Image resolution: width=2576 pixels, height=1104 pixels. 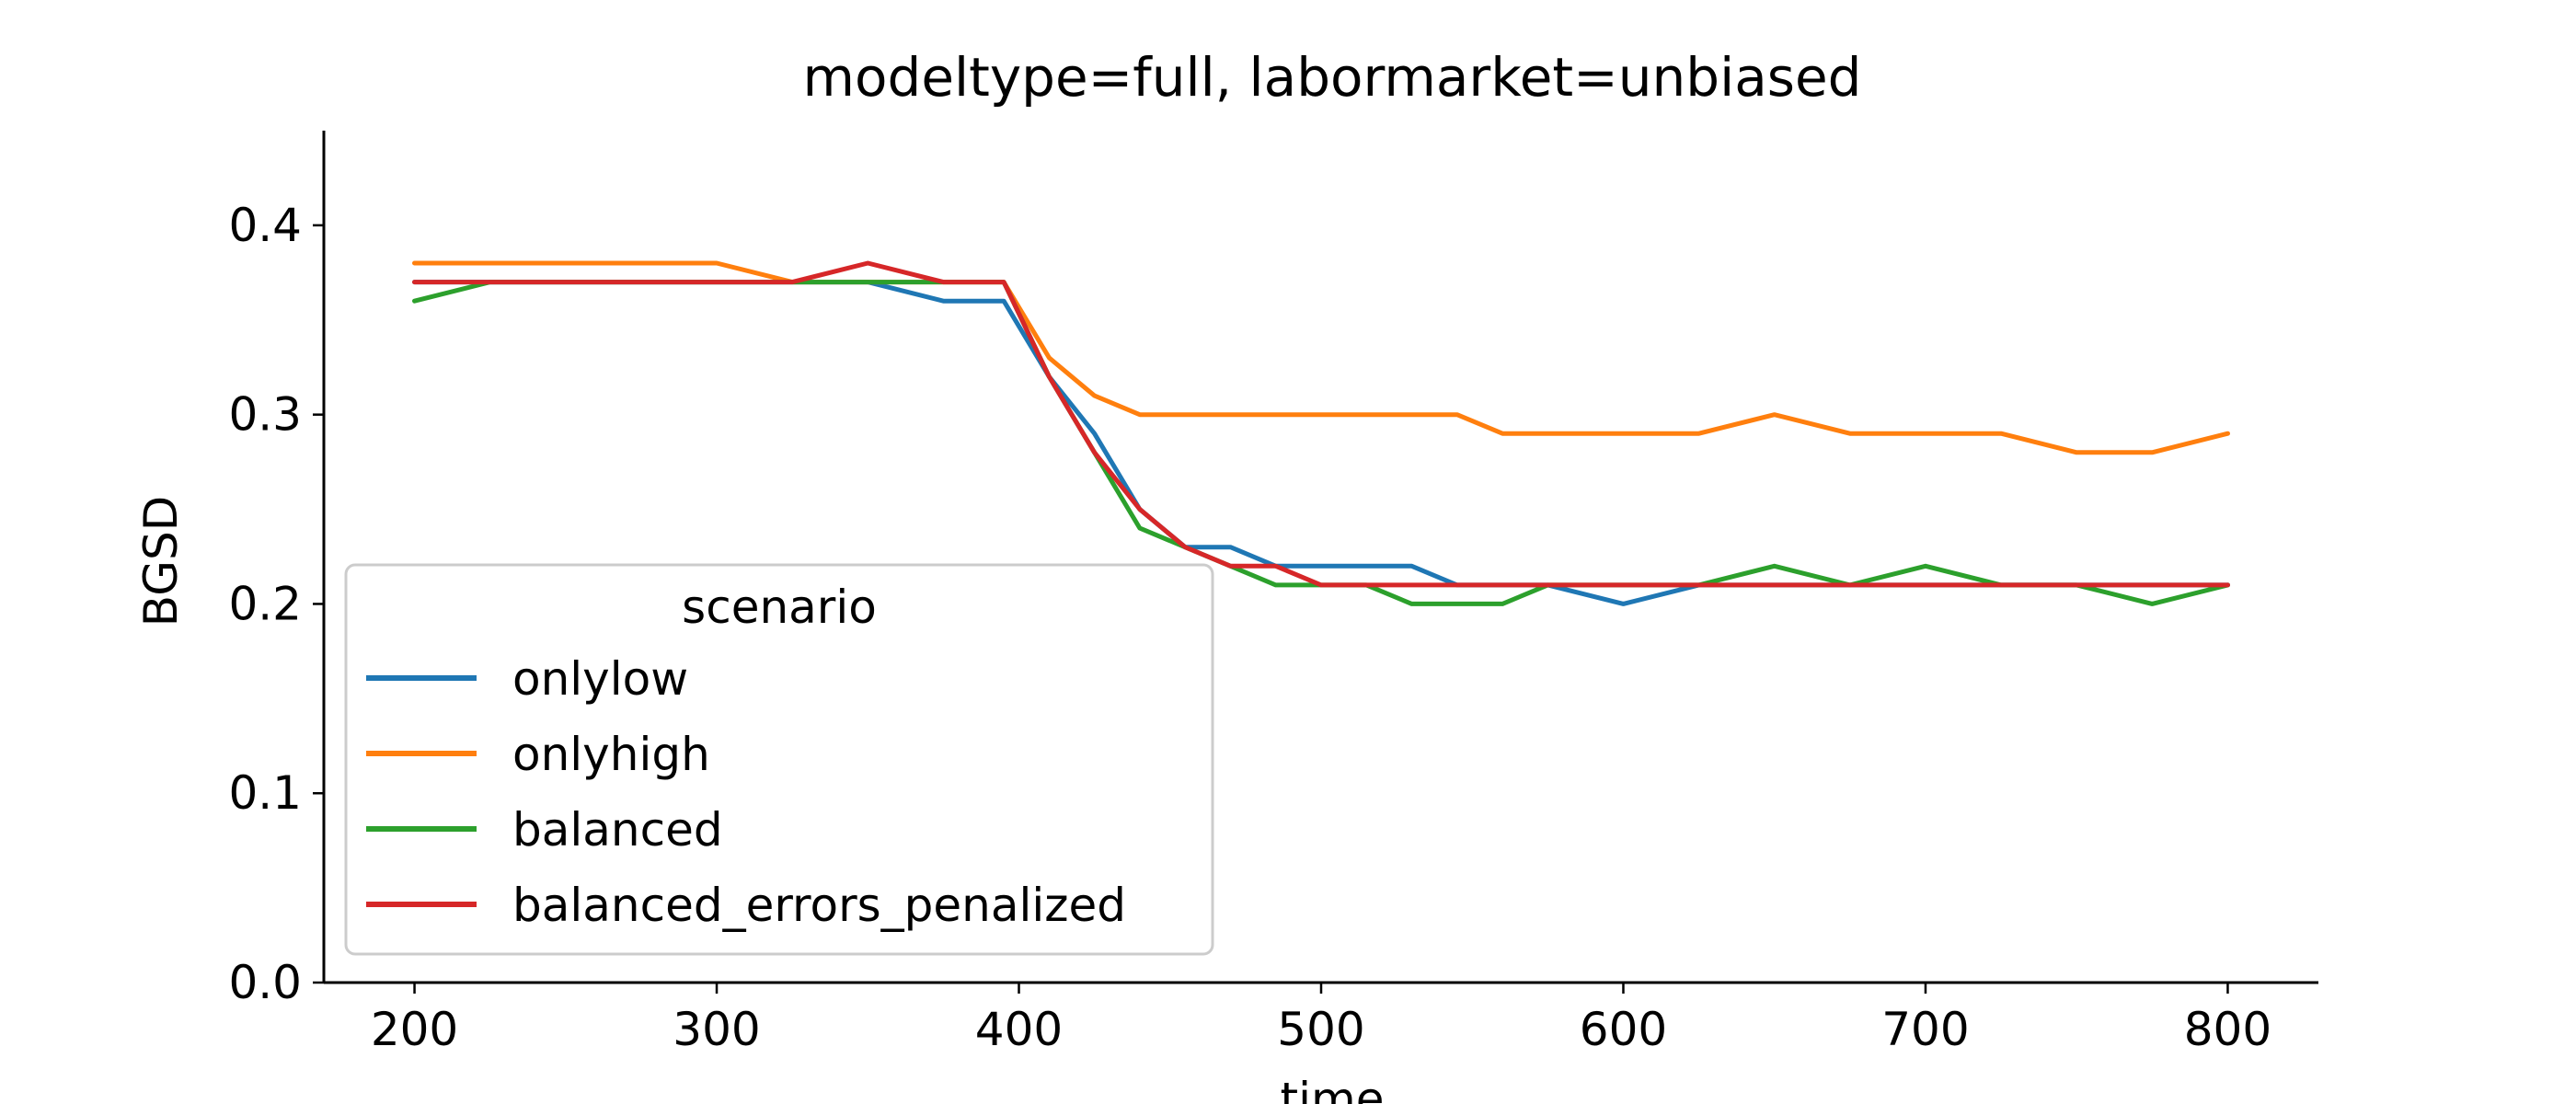 What do you see at coordinates (779, 607) in the screenshot?
I see `legend-title: scenario` at bounding box center [779, 607].